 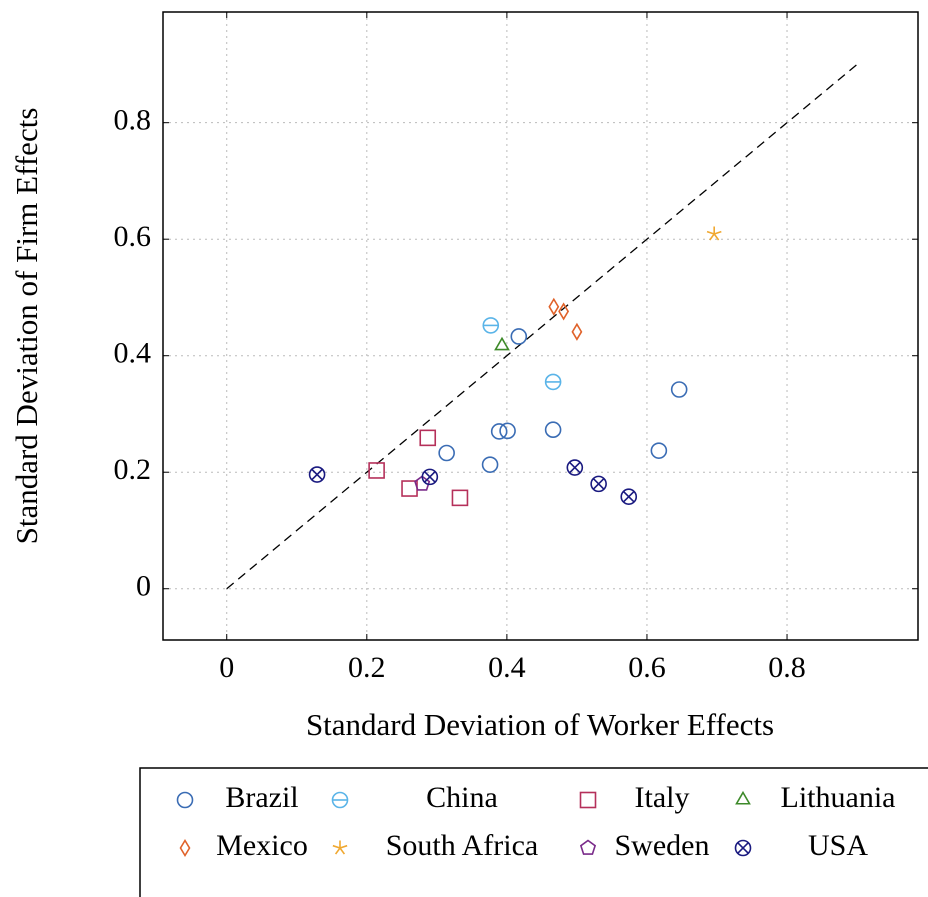 What do you see at coordinates (838, 797) in the screenshot?
I see `legend-label: Lithuania` at bounding box center [838, 797].